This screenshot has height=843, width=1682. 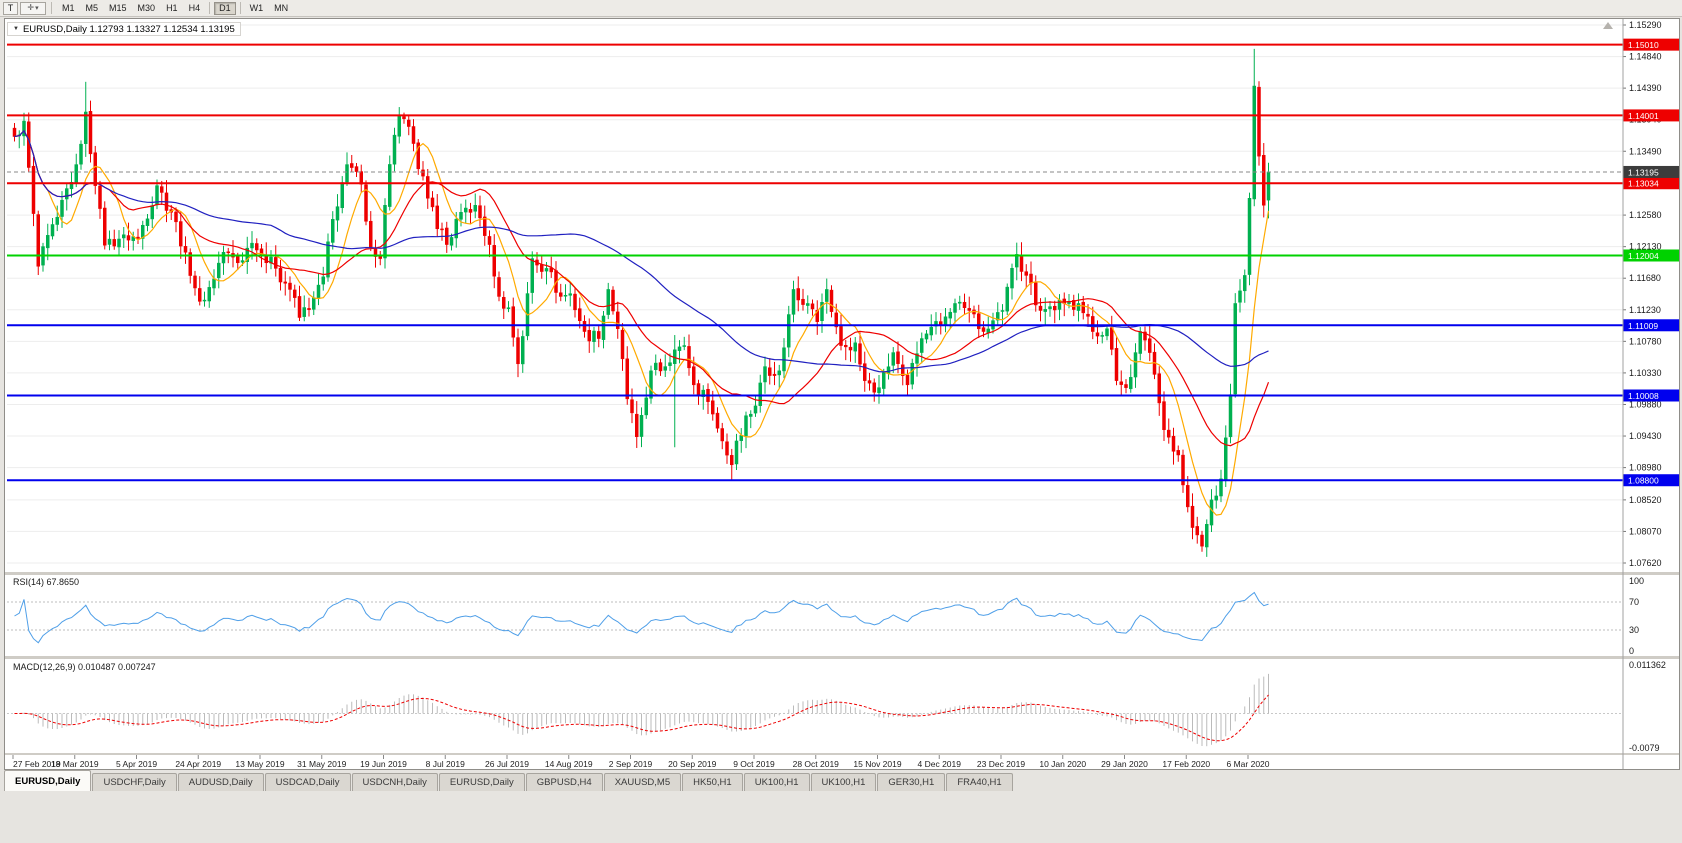 What do you see at coordinates (383, 764) in the screenshot?
I see `svg-text: 19 Jun 2019` at bounding box center [383, 764].